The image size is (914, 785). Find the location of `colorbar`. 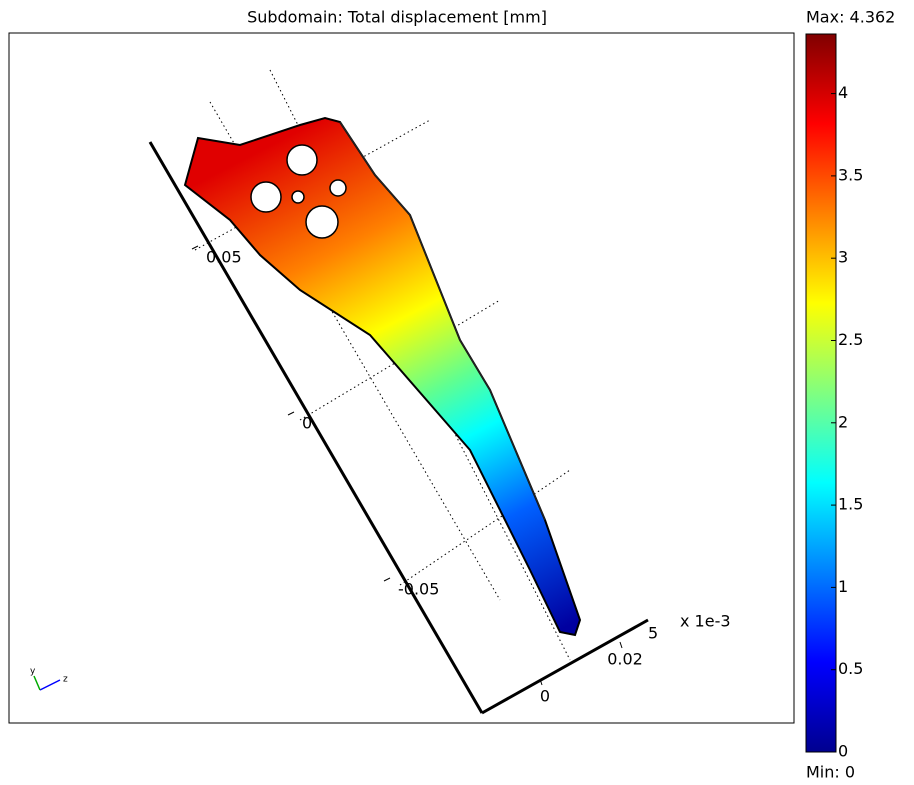

colorbar is located at coordinates (821, 393).